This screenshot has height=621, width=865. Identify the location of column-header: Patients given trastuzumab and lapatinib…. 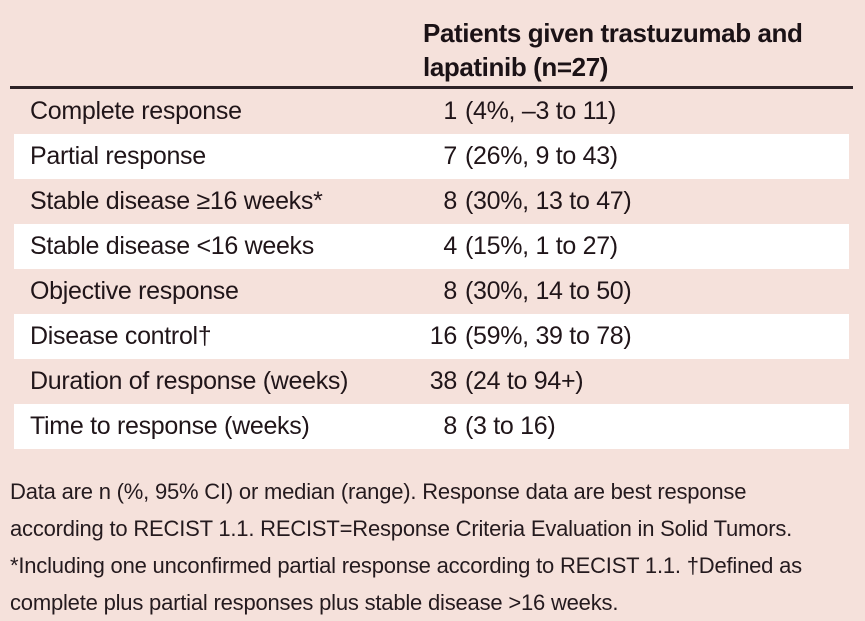
(633, 50).